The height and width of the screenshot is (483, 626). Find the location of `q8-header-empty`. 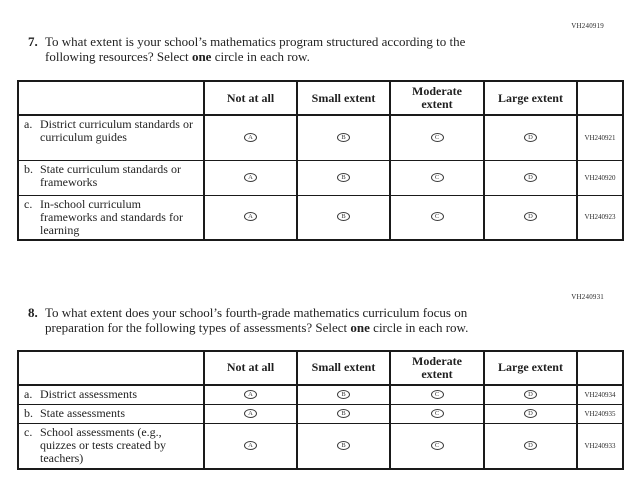

q8-header-empty is located at coordinates (111, 367).